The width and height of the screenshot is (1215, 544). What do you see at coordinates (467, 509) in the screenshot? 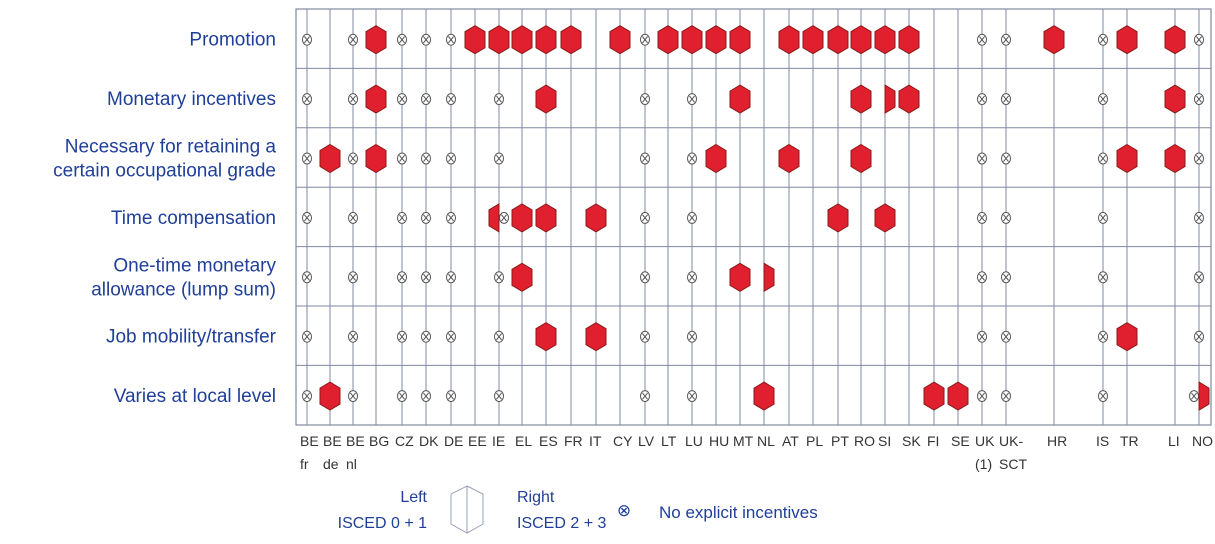
I see `legend-hexagon-icon` at bounding box center [467, 509].